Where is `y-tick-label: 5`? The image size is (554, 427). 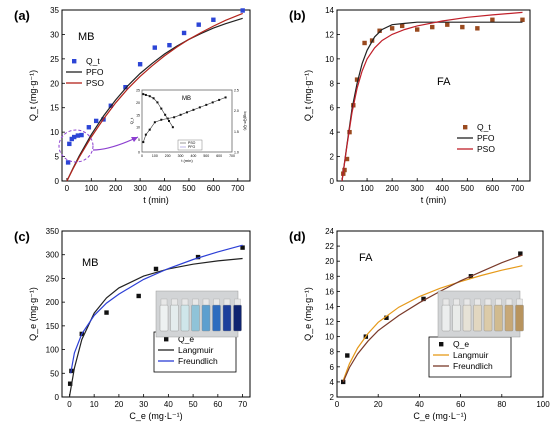 y-tick-label: 5 is located at coordinates (57, 157).